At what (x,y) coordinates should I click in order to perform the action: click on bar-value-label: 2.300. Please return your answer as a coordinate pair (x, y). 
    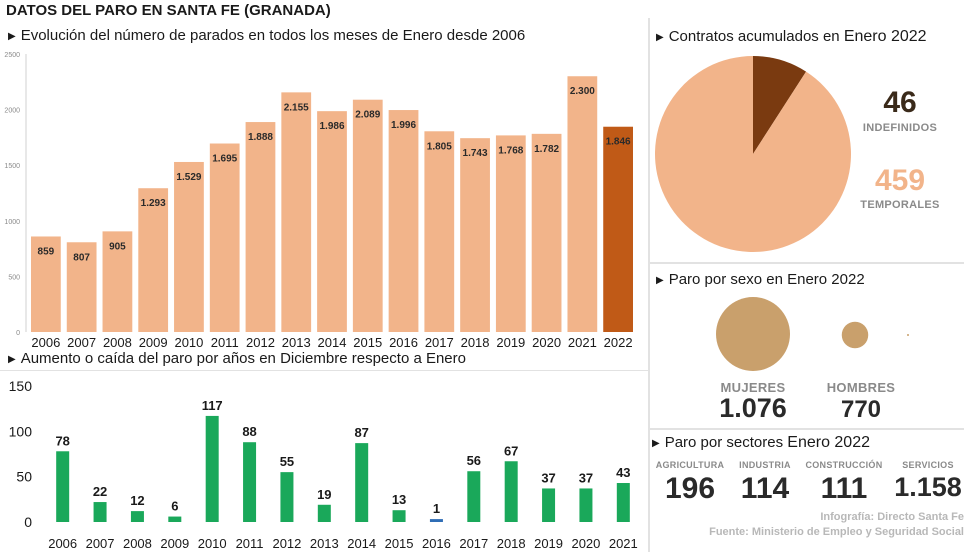
    Looking at the image, I should click on (582, 91).